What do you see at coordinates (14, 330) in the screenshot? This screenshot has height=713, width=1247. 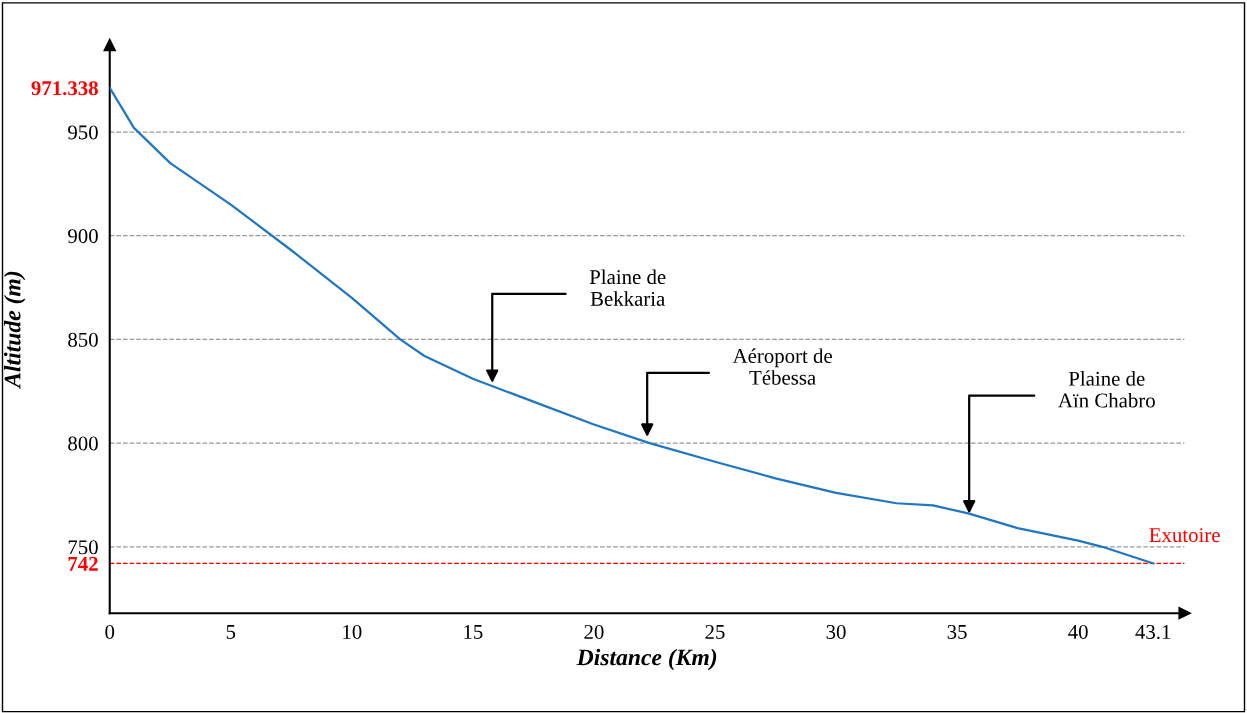 I see `y-axis-title: Altitude (m)` at bounding box center [14, 330].